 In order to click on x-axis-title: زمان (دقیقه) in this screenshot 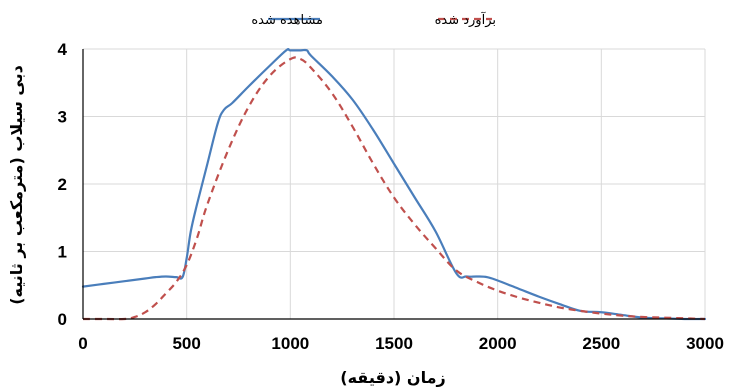, I will do `click(392, 377)`.